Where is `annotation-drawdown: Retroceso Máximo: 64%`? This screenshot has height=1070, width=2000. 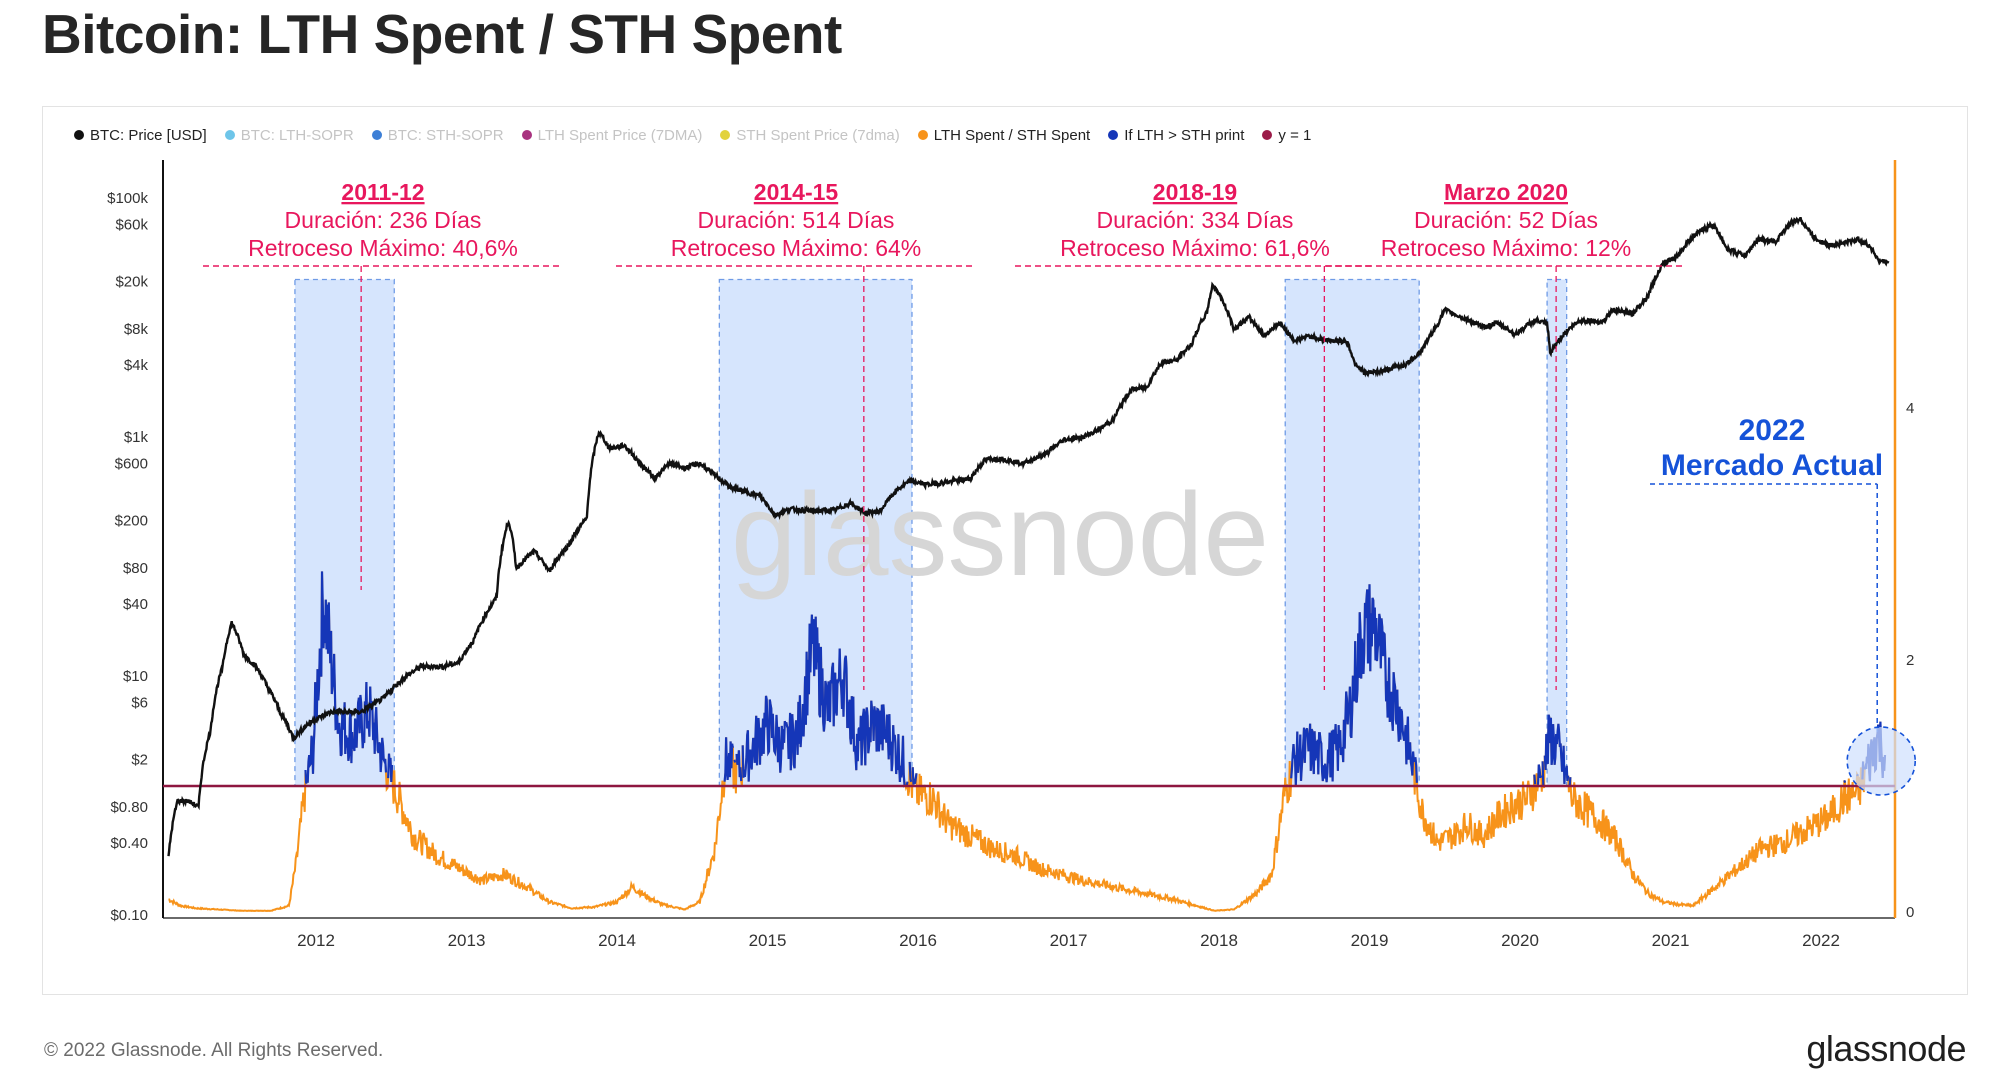 annotation-drawdown: Retroceso Máximo: 64% is located at coordinates (796, 248).